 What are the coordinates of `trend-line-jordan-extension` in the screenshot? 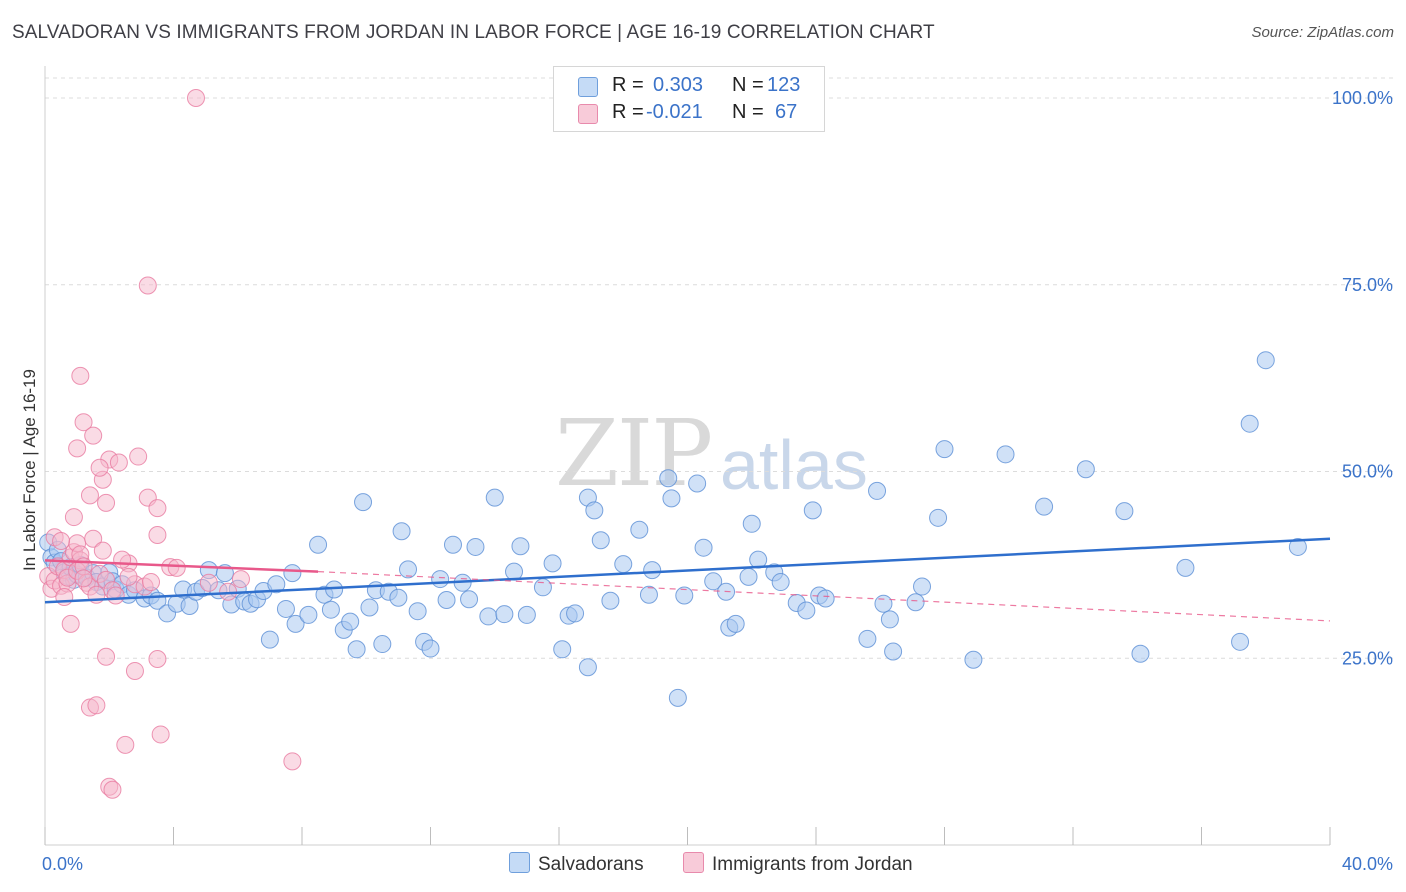 It's located at (824, 596).